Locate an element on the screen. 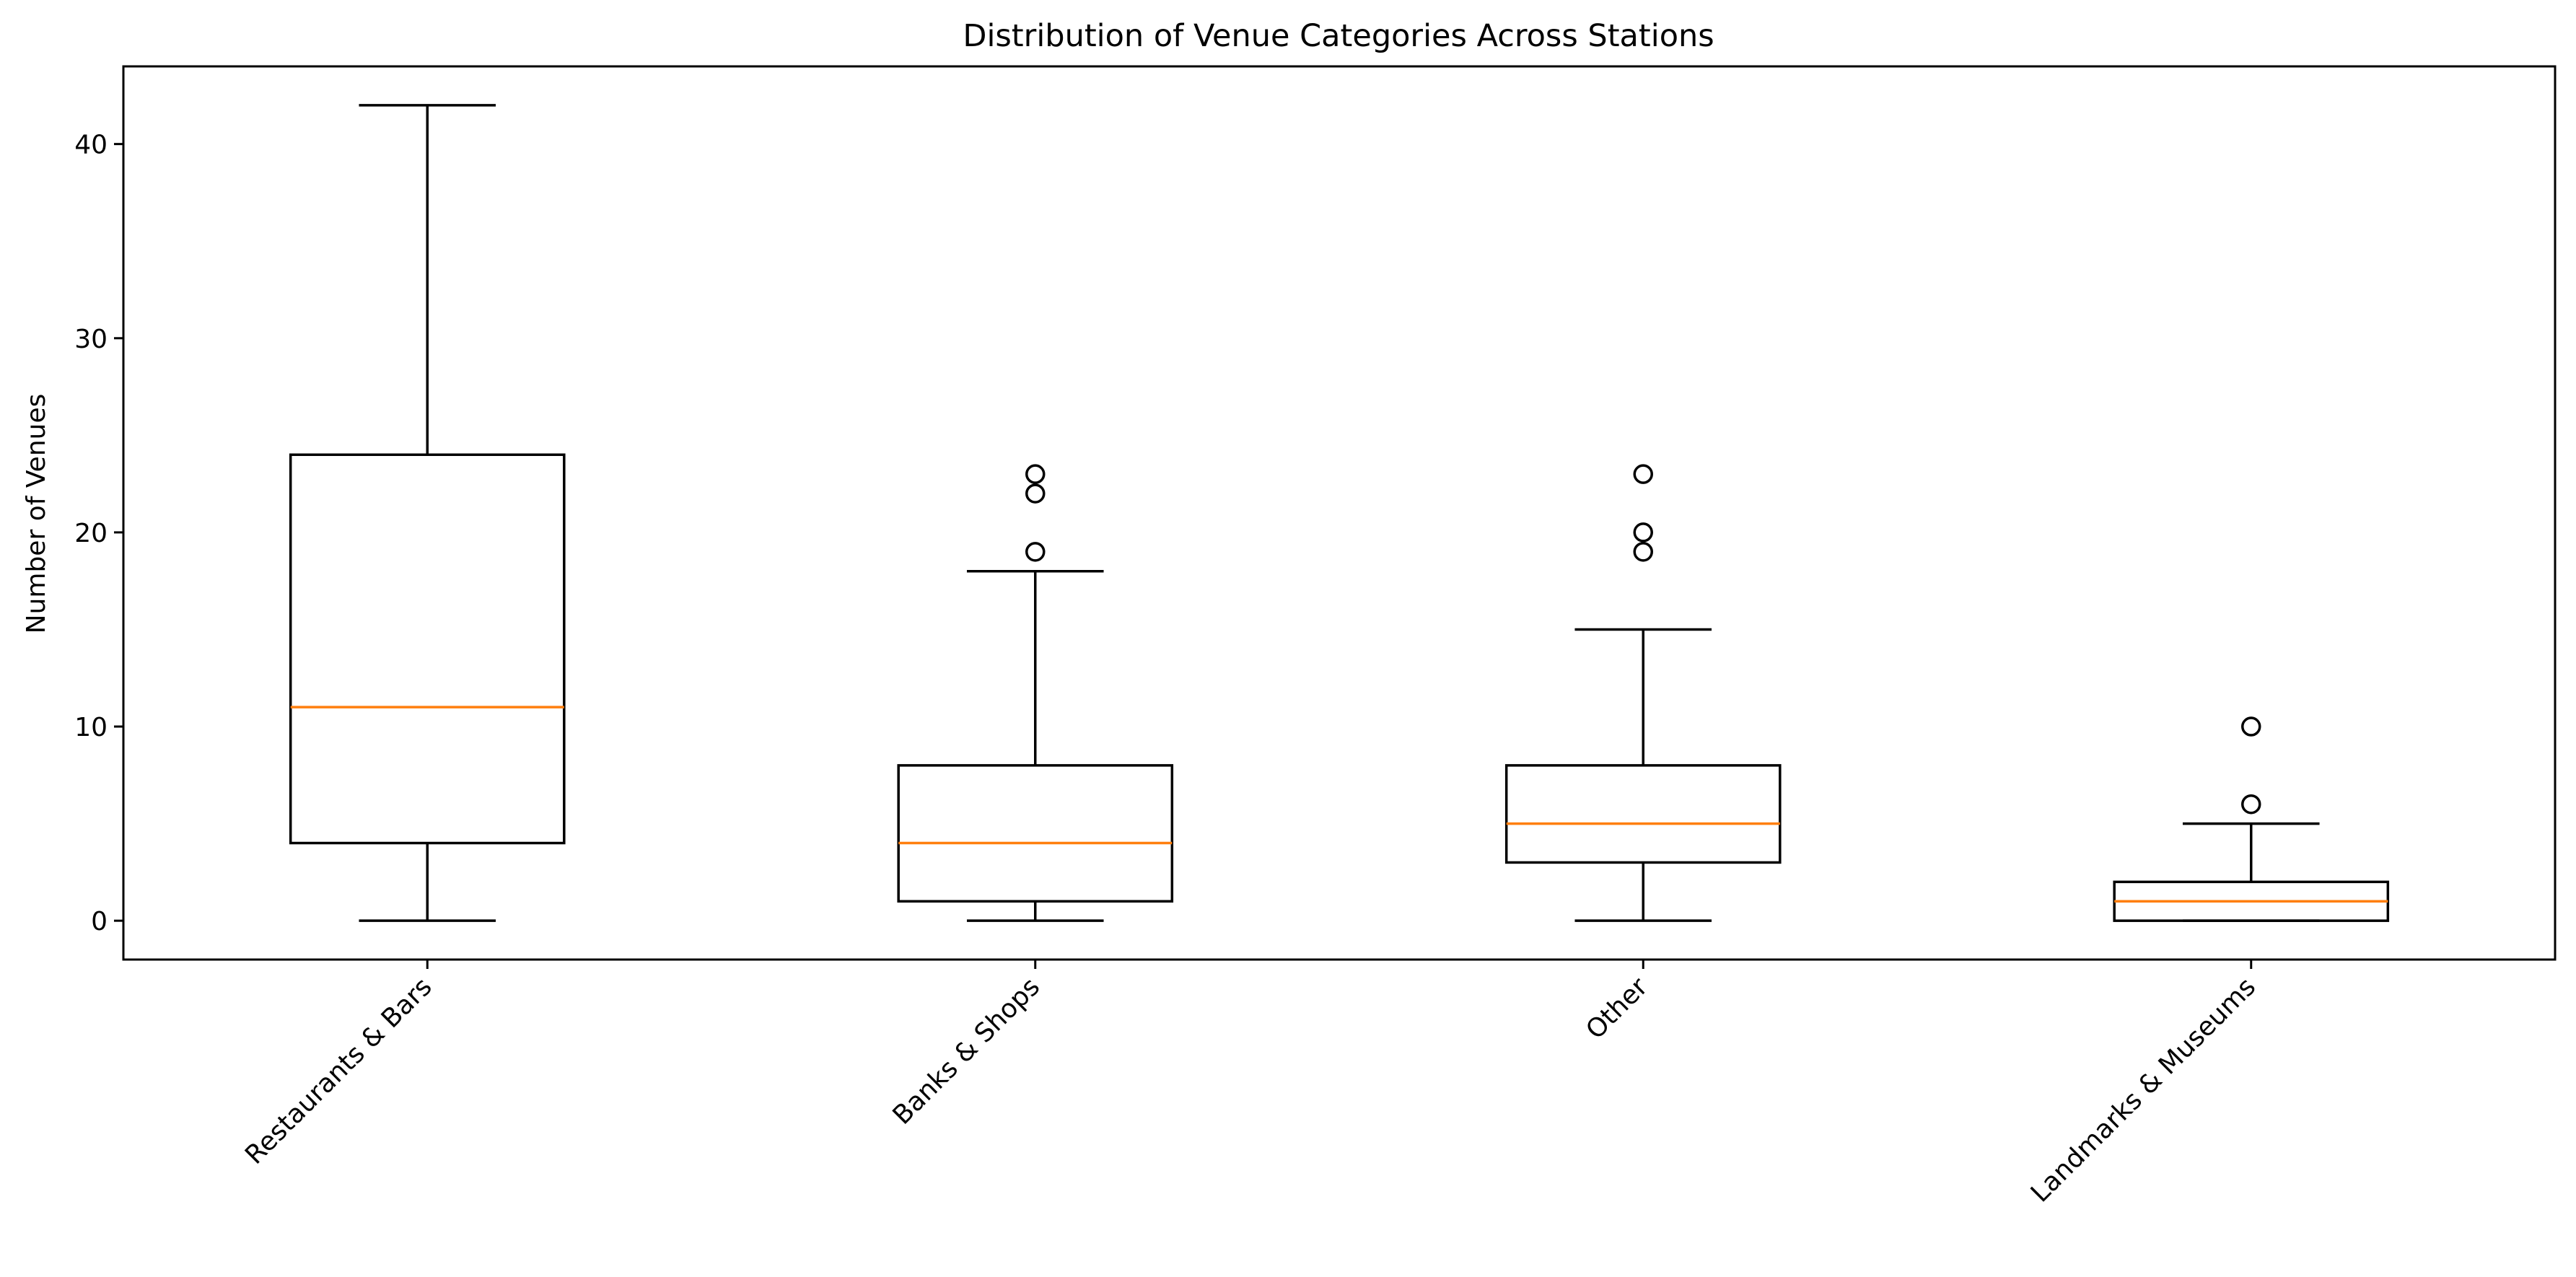  y-tick-label: 0 is located at coordinates (99, 922).